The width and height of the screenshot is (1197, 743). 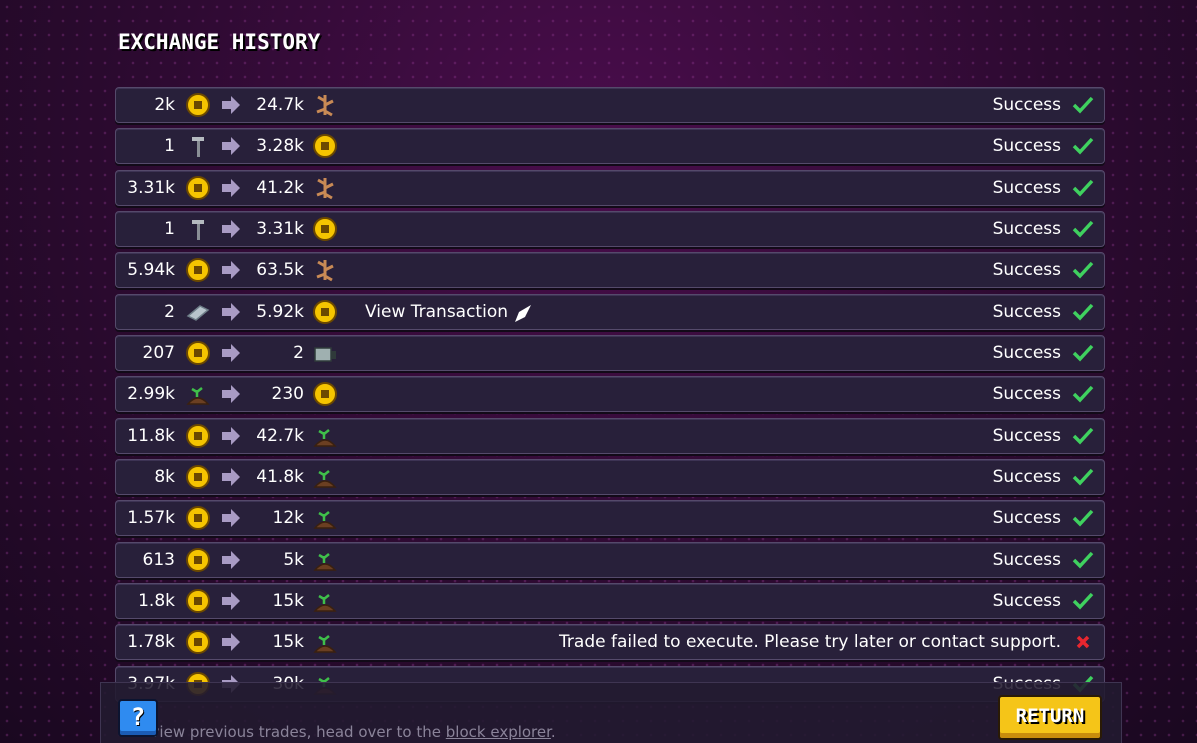 I want to click on history-row: 1.8k 15k Success, so click(x=610, y=600).